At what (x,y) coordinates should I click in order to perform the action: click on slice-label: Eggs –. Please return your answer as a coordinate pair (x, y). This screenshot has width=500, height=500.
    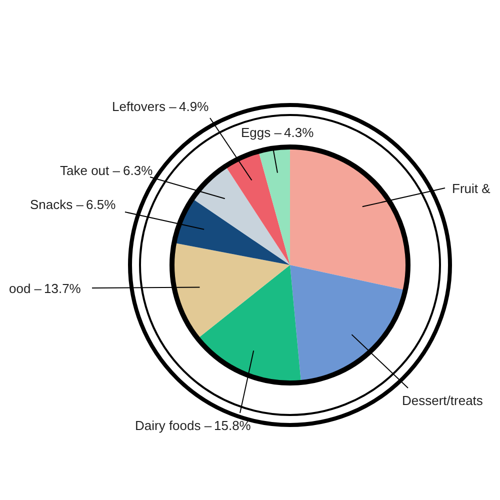
    Looking at the image, I should click on (261, 132).